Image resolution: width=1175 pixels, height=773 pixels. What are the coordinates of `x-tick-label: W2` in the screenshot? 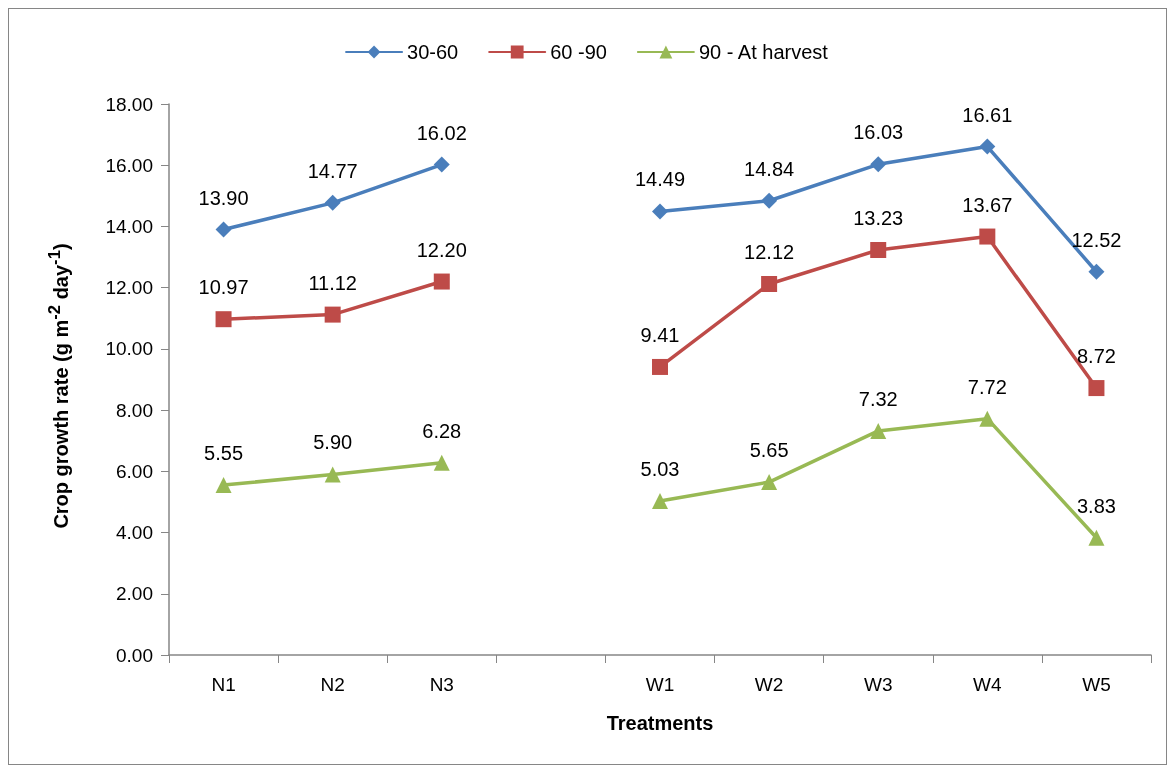 It's located at (769, 684).